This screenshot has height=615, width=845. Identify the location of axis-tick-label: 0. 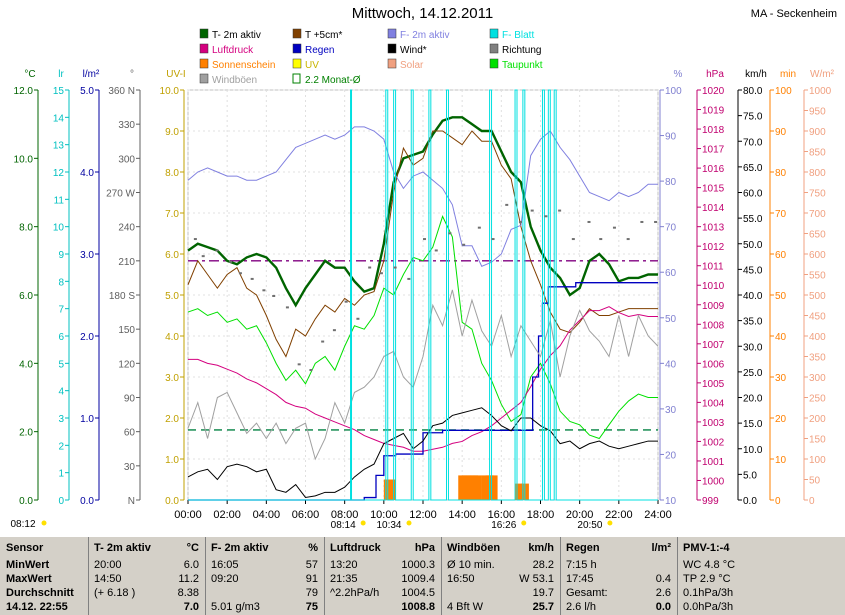
(778, 501).